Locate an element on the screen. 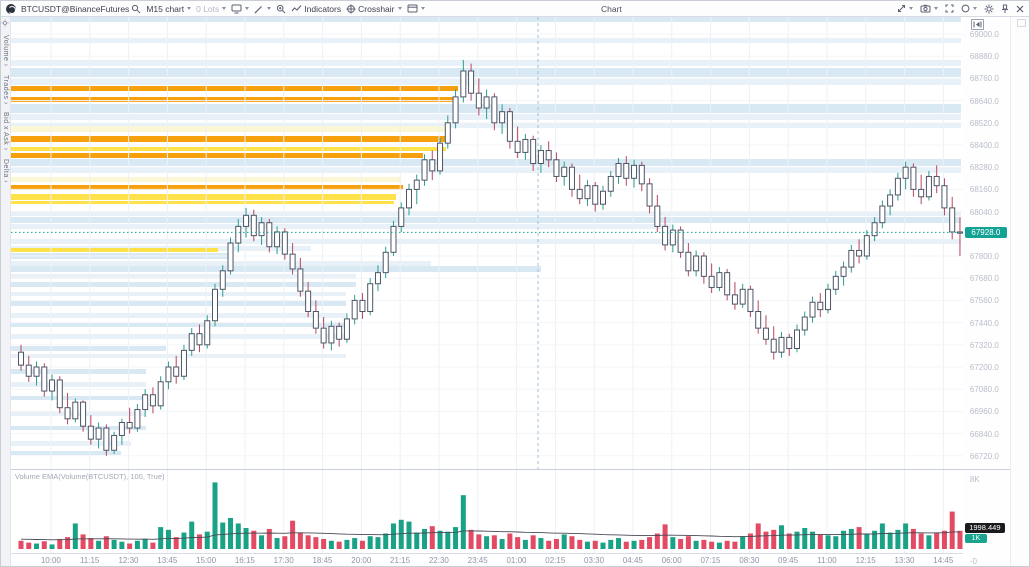 Image resolution: width=1030 pixels, height=567 pixels. pin-button is located at coordinates (1005, 9).